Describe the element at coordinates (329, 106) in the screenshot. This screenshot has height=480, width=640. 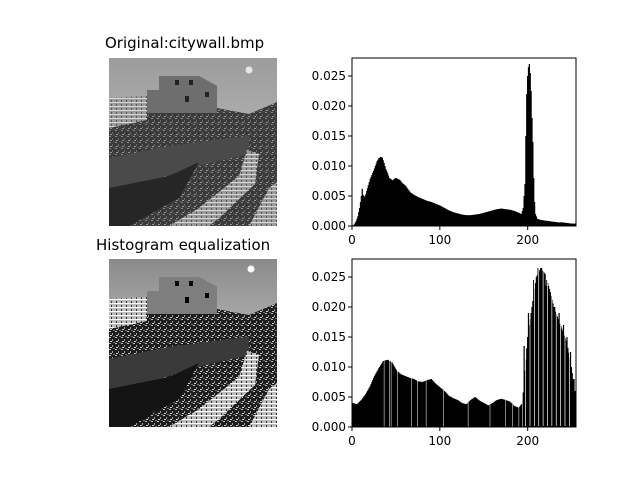
I see `y-tick-label: 0.020` at that location.